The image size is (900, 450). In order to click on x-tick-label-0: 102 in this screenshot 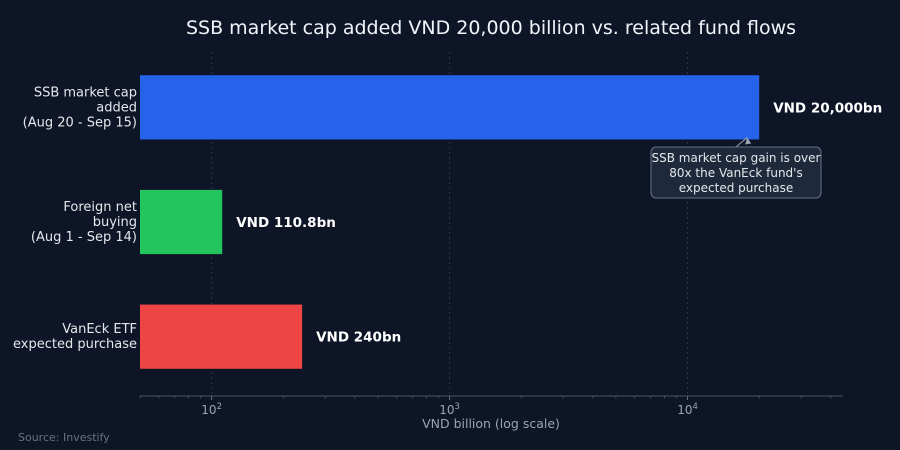, I will do `click(211, 409)`.